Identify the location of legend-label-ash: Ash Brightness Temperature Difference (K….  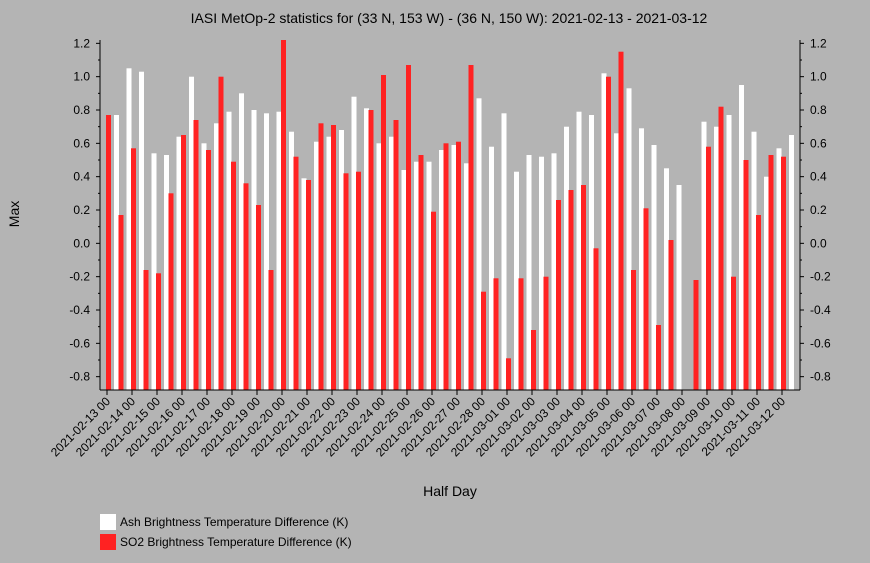
(234, 522).